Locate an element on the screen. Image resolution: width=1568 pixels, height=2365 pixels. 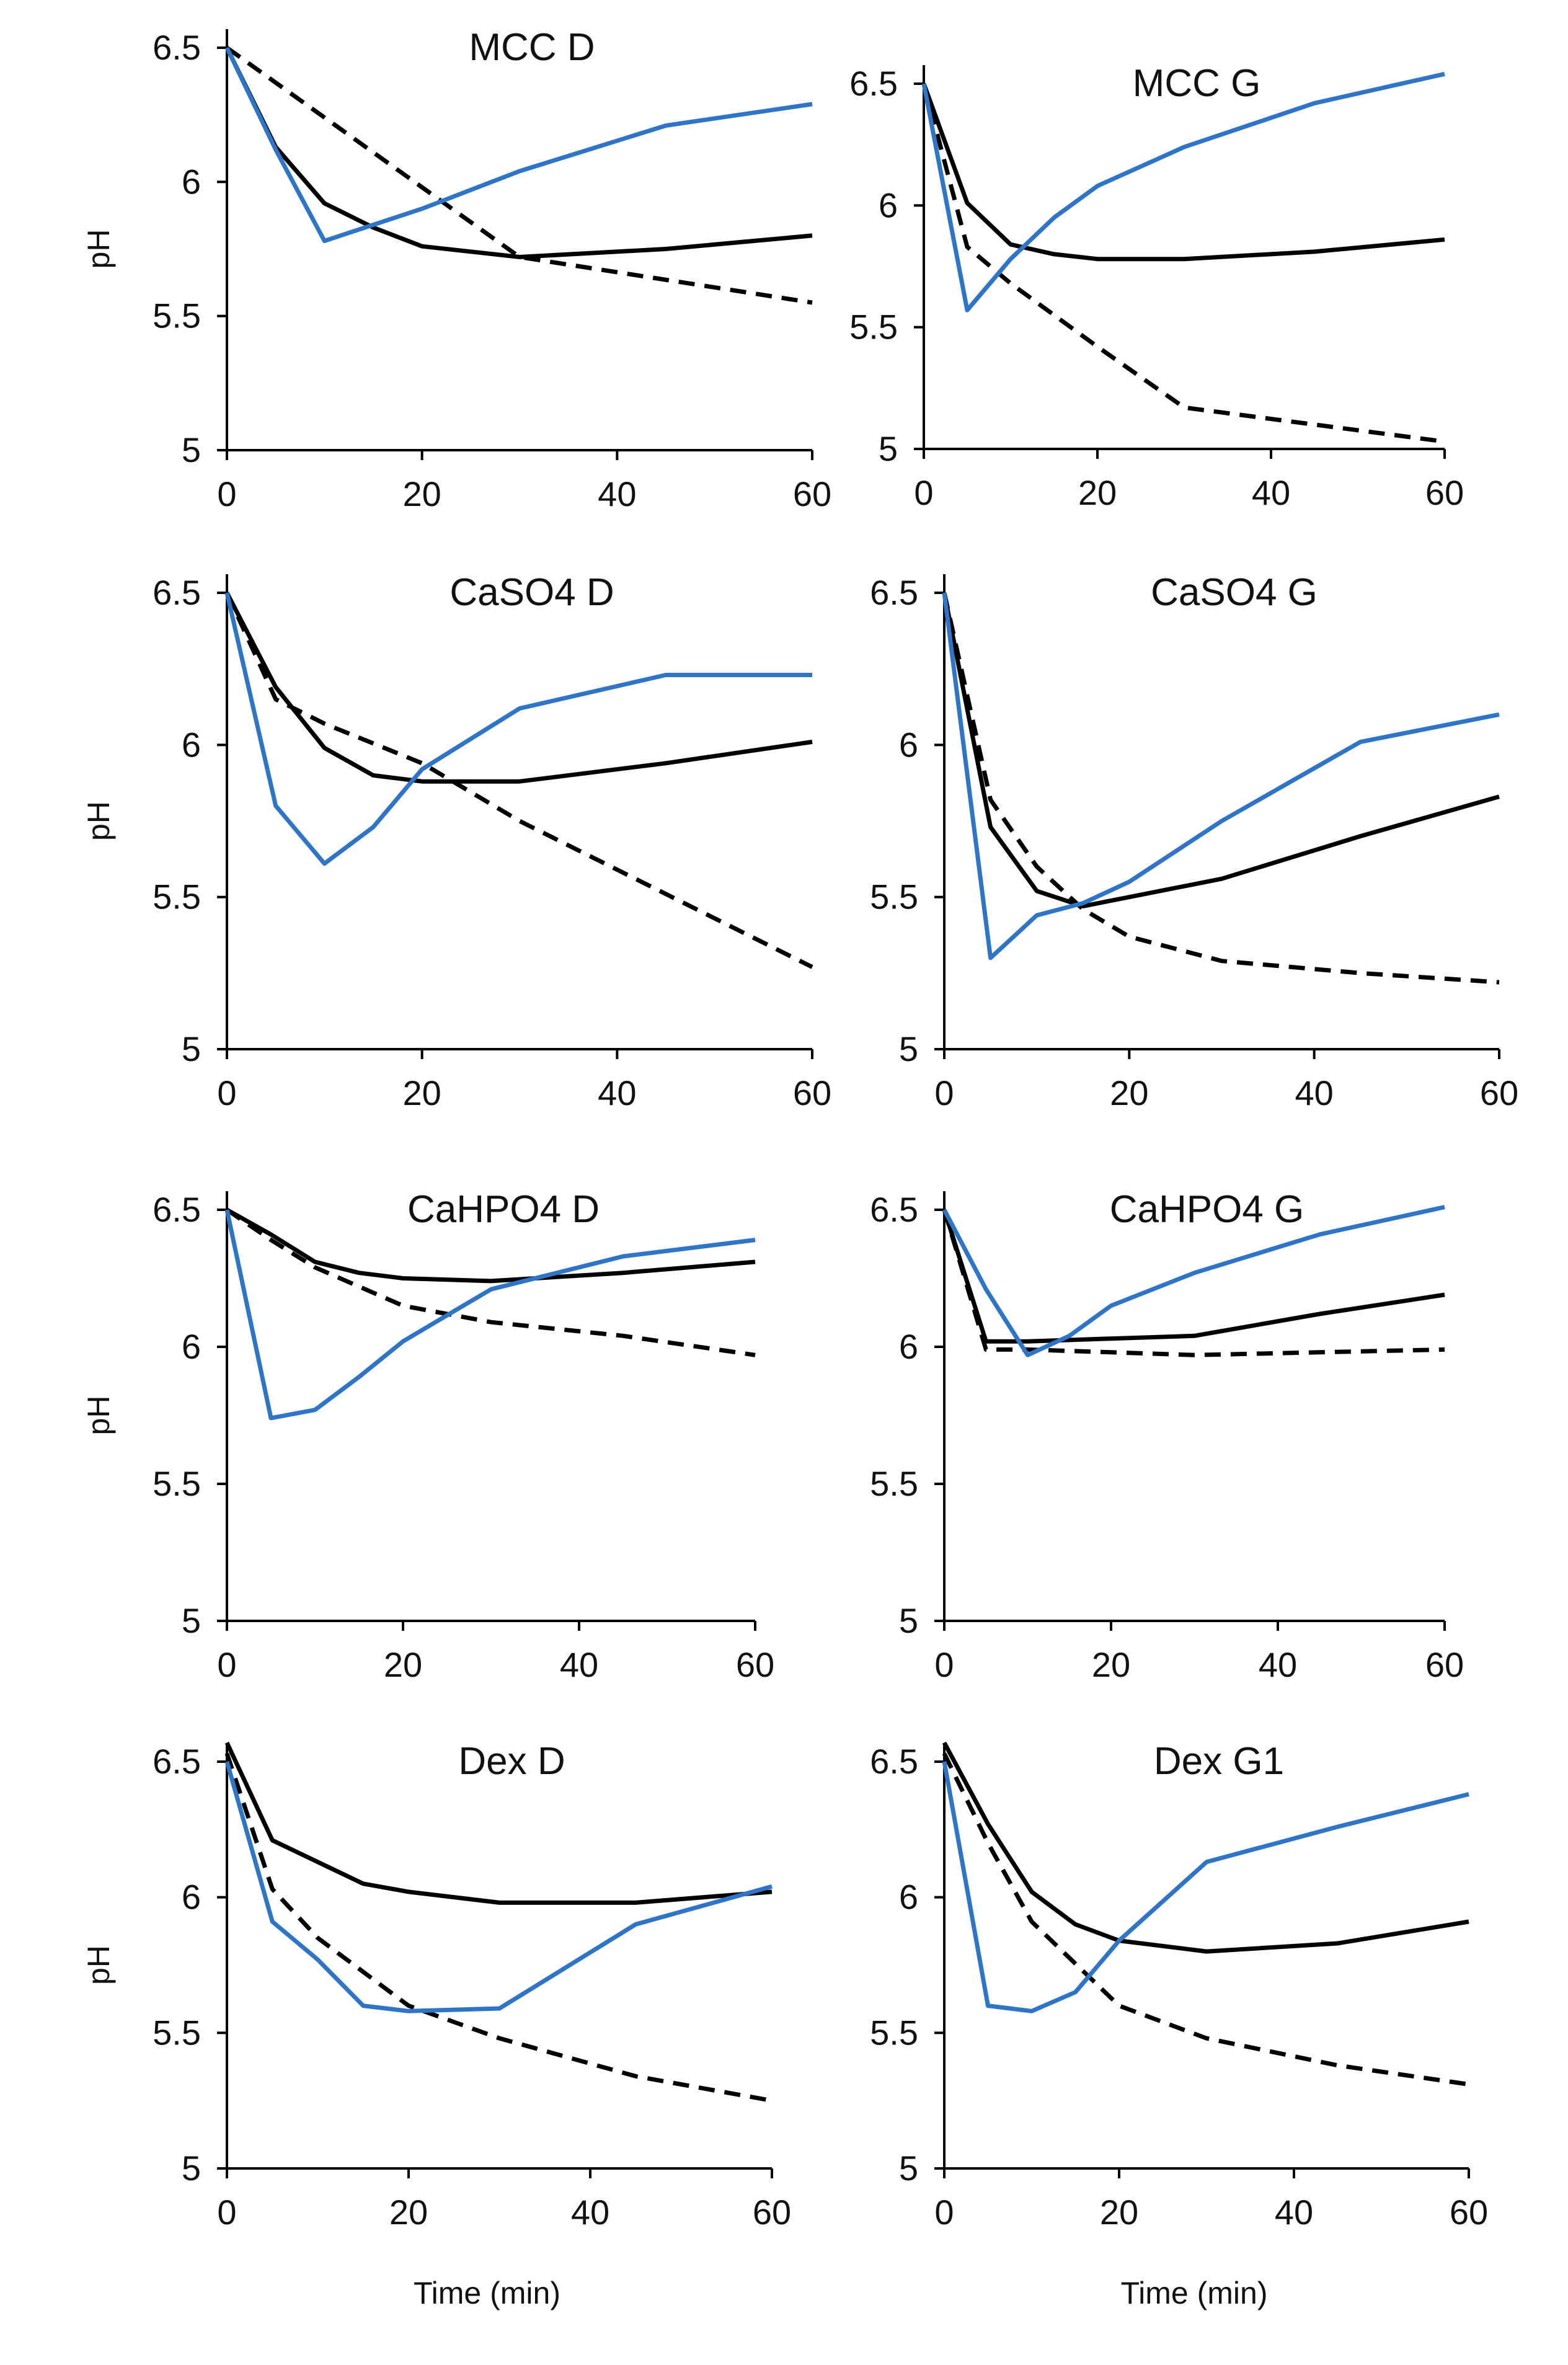
x-axis-title: Time (min) is located at coordinates (487, 2293).